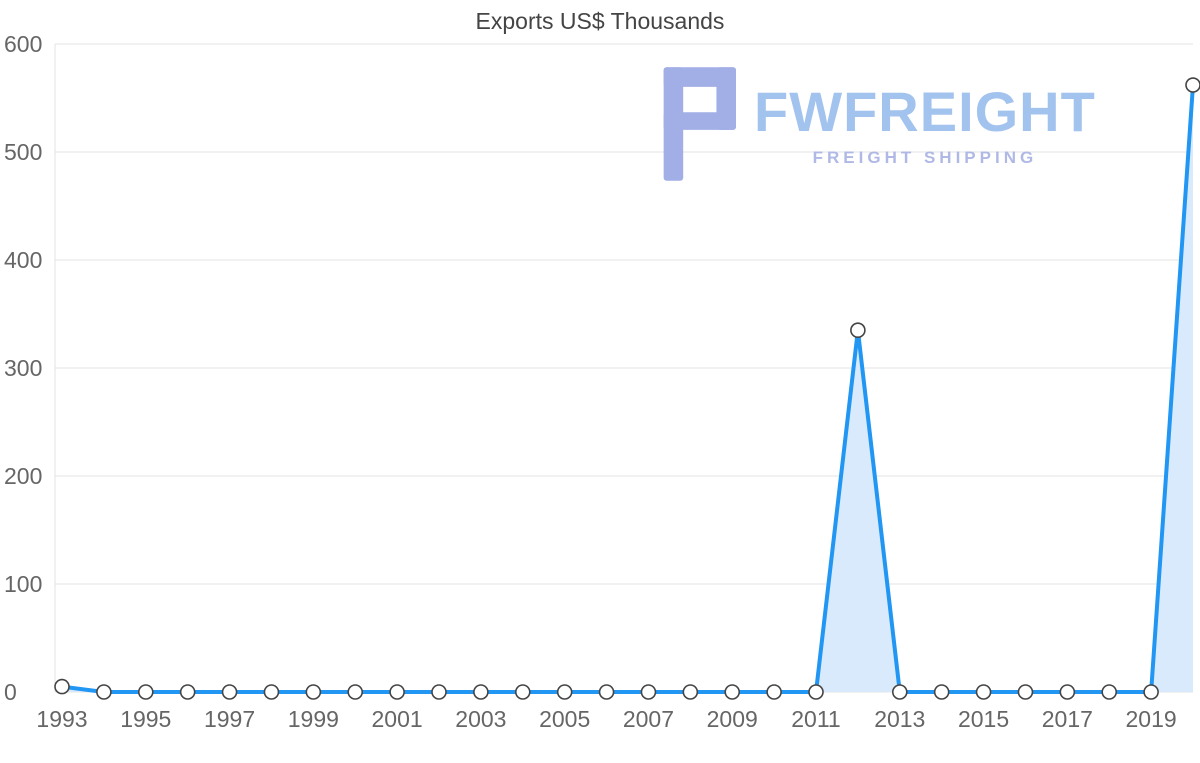 The image size is (1200, 763). What do you see at coordinates (23, 368) in the screenshot?
I see `y-tick-label: 300` at bounding box center [23, 368].